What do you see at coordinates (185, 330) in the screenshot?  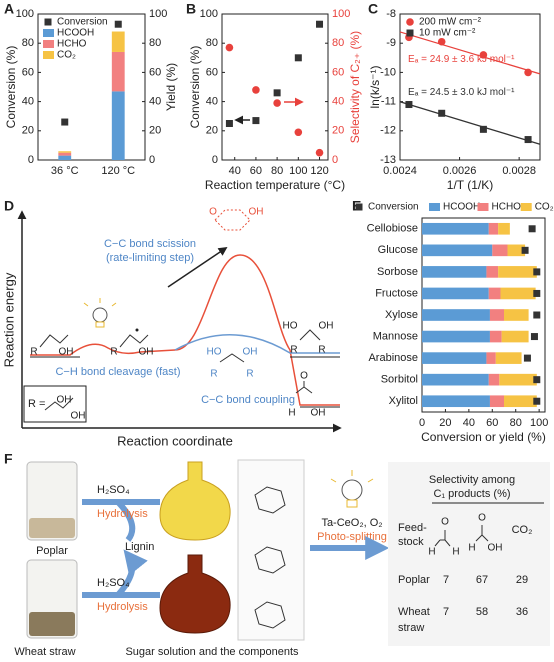 I see `energy-curve` at bounding box center [185, 330].